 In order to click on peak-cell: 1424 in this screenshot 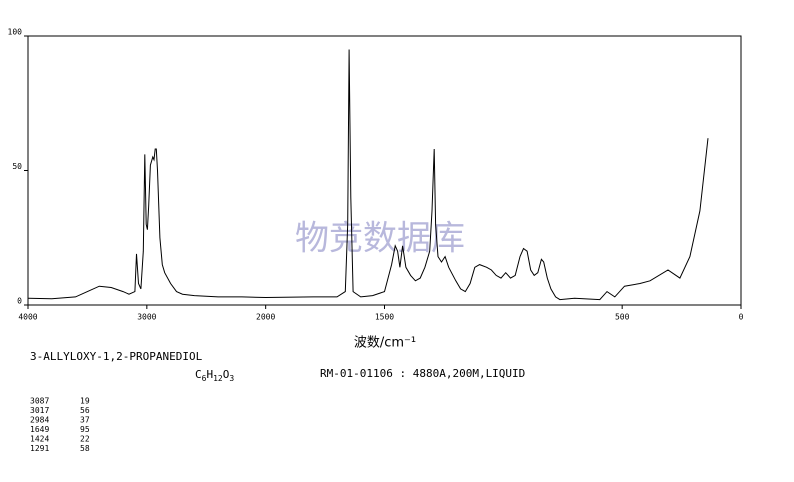, I will do `click(39, 439)`.